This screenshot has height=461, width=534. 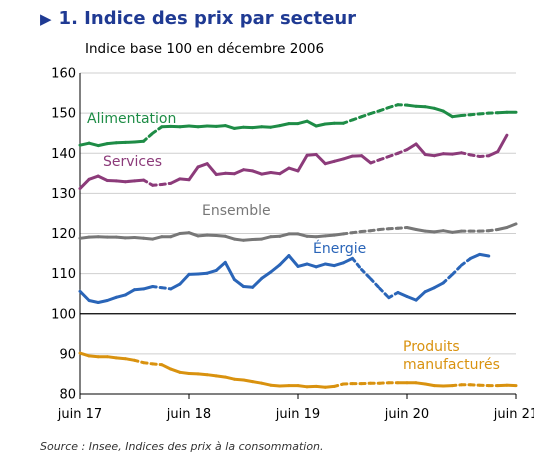 I want to click on x-tick-label: juin 18, so click(x=188, y=414).